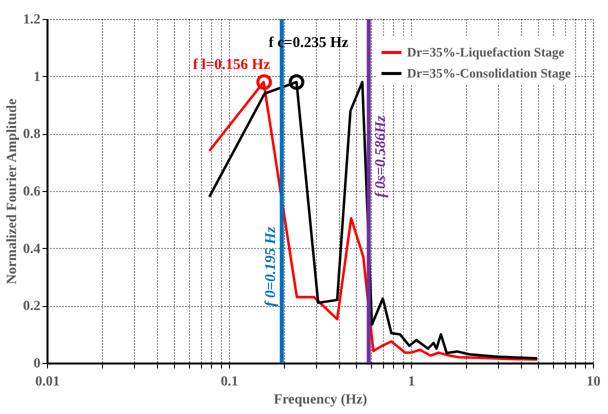  What do you see at coordinates (47, 382) in the screenshot?
I see `x-tick-label: 0.01` at bounding box center [47, 382].